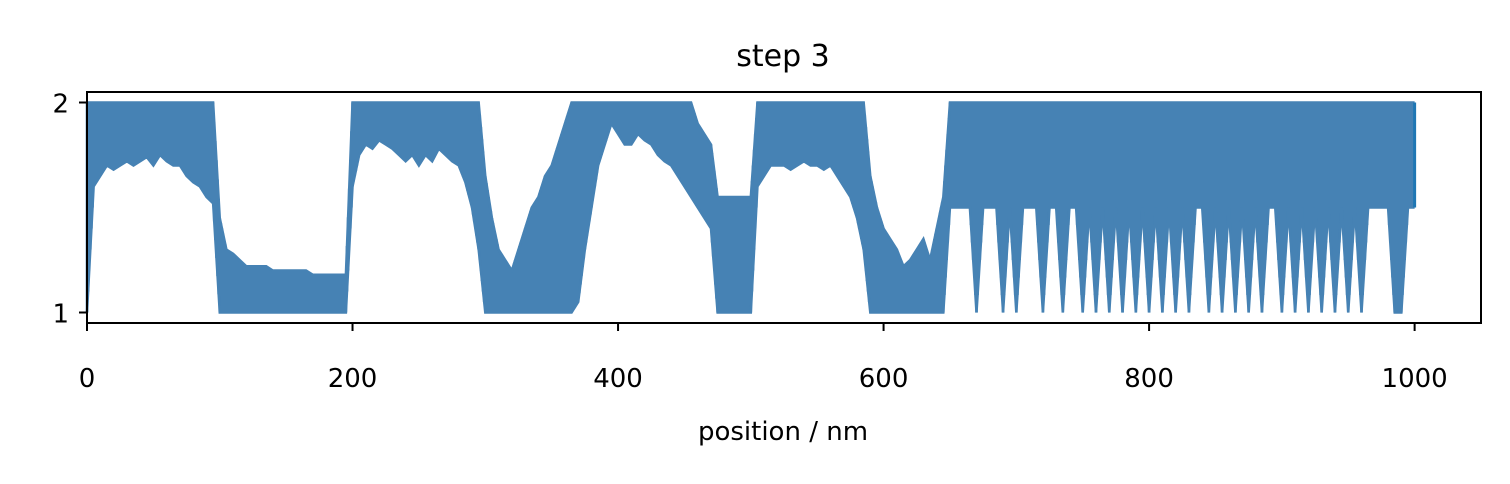 This screenshot has width=1510, height=484. What do you see at coordinates (353, 379) in the screenshot?
I see `x-tick-label: 200` at bounding box center [353, 379].